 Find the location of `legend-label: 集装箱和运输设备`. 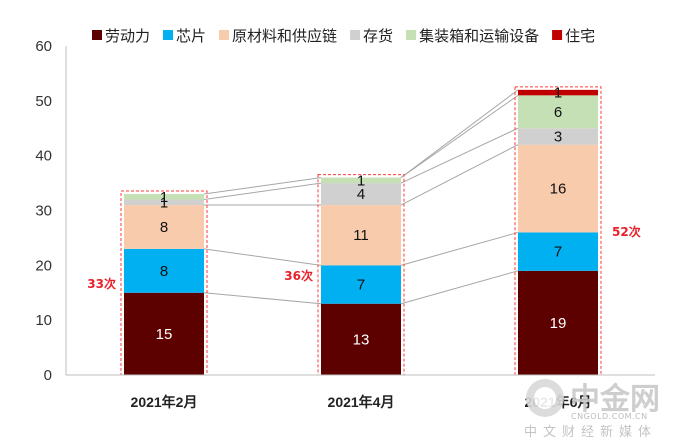

legend-label: 集装箱和运输设备 is located at coordinates (479, 36).